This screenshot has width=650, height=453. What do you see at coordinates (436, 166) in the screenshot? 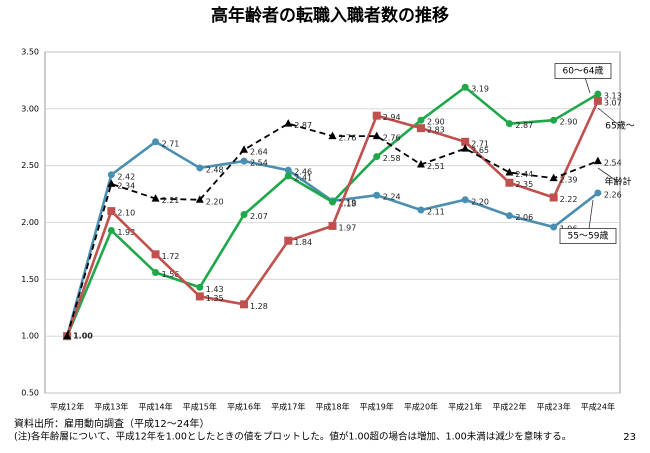
I see `data-label: 2.51` at bounding box center [436, 166].